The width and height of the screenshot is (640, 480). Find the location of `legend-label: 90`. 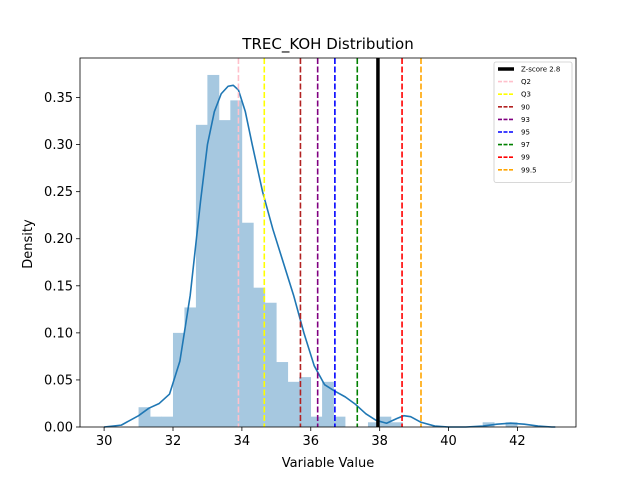

legend-label: 90 is located at coordinates (525, 107).